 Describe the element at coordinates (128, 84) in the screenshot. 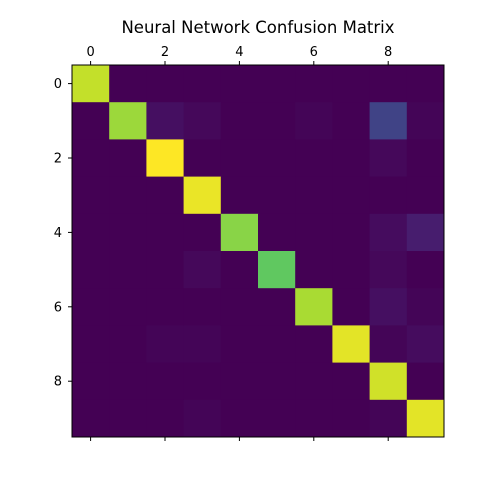

I see `heatmap-cell-r0-c1` at that location.